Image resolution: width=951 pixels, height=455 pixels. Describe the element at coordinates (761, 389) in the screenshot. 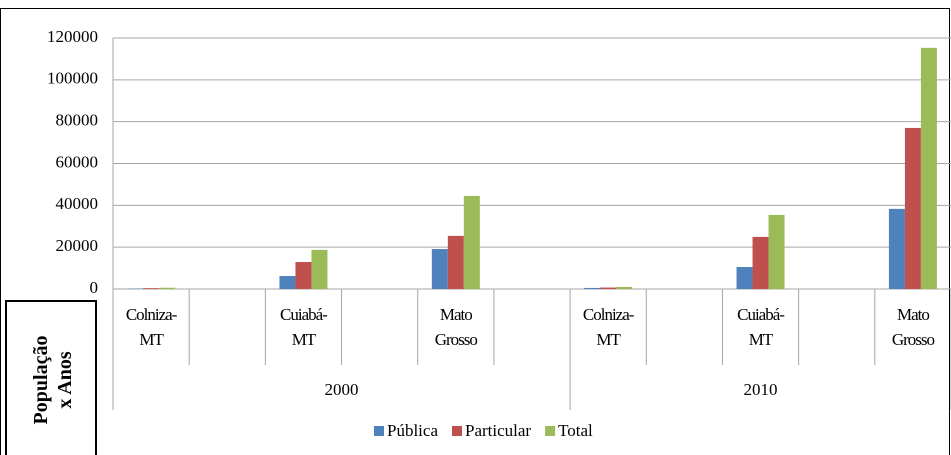

I see `group-label: 2010` at that location.